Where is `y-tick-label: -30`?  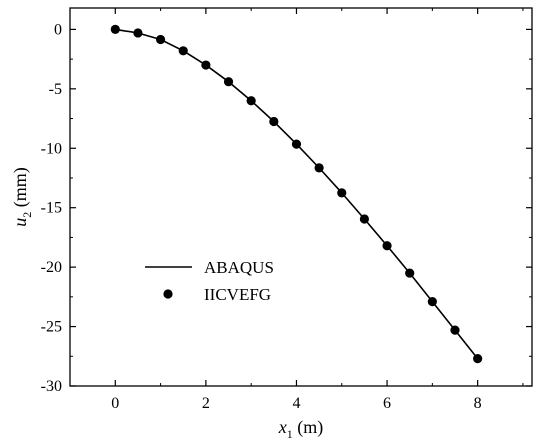
y-tick-label: -30 is located at coordinates (51, 386).